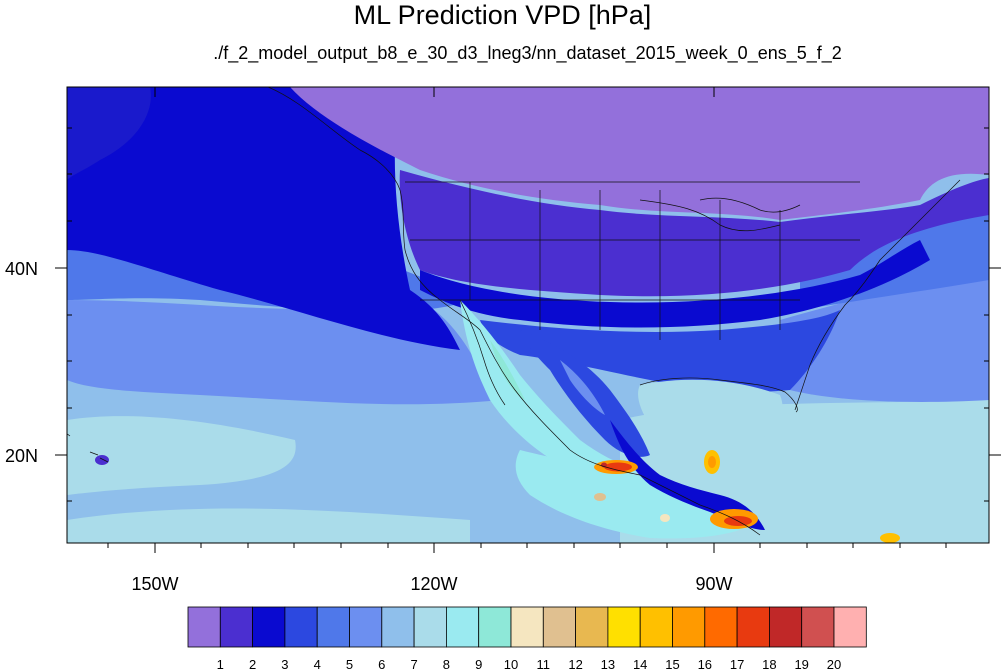  What do you see at coordinates (575, 664) in the screenshot?
I see `colorbar-label: 12` at bounding box center [575, 664].